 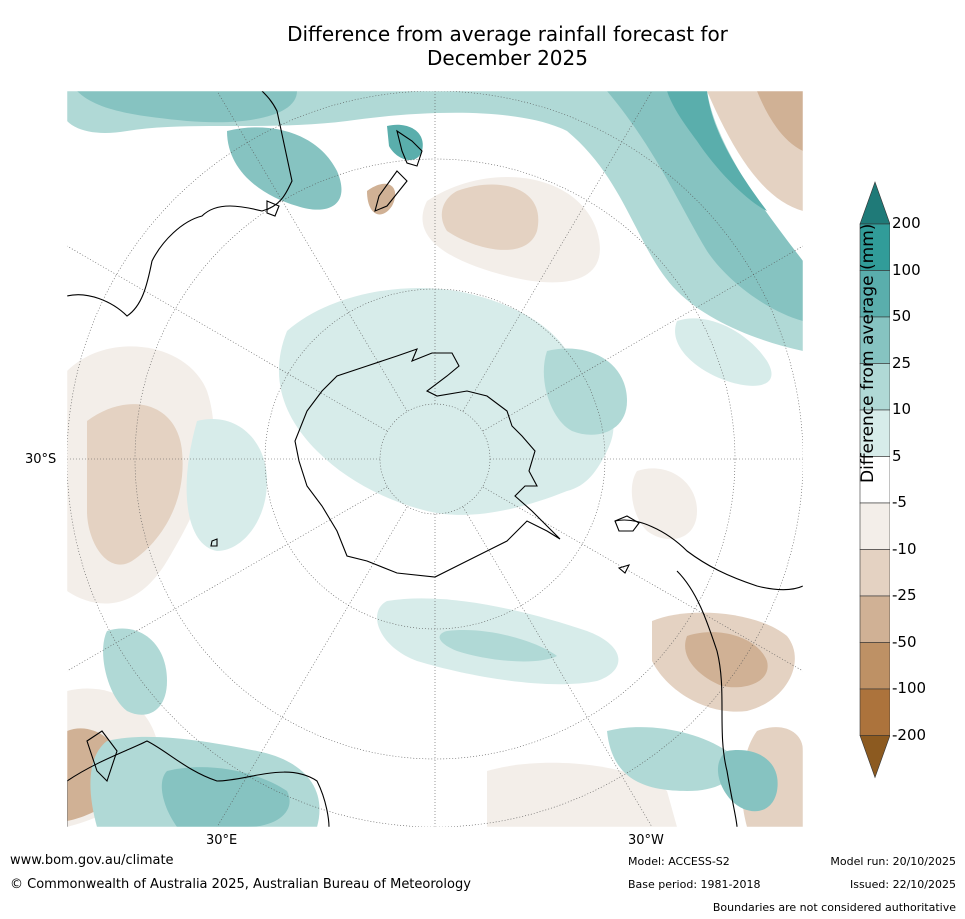 I want to click on colorbar-title: Difference from average (mm), so click(x=868, y=353).